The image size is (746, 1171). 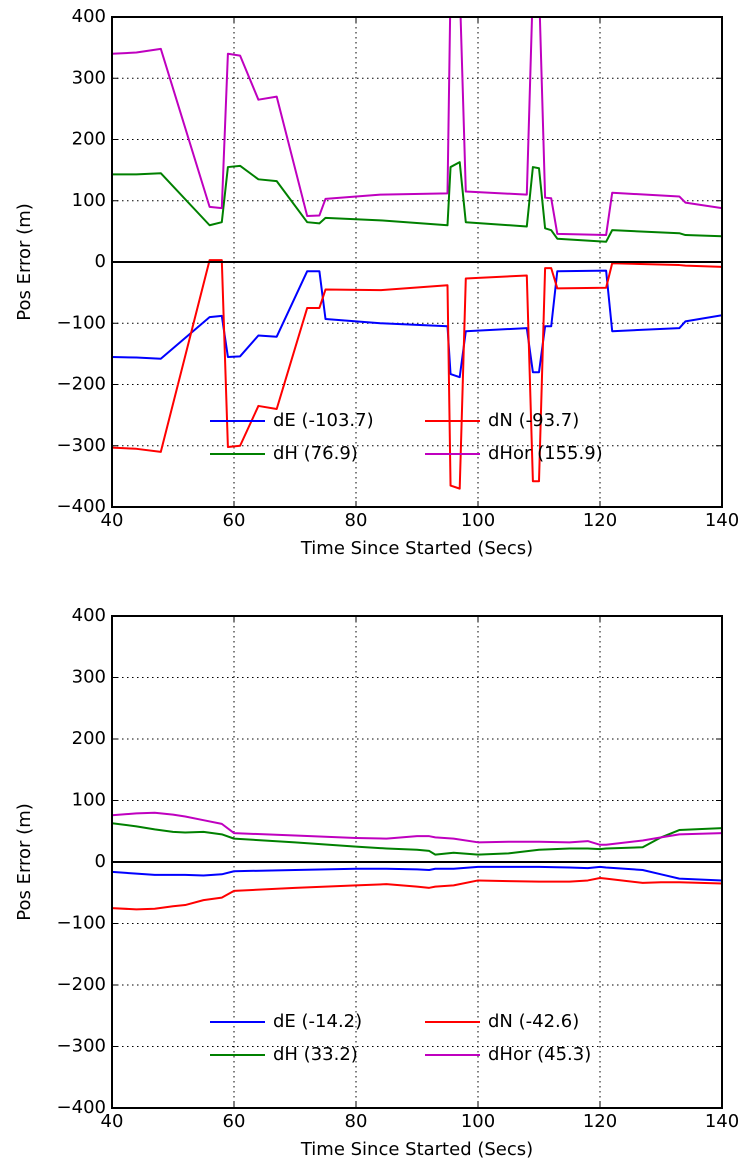 What do you see at coordinates (539, 1054) in the screenshot?
I see `legend-label: dHor (45.3)` at bounding box center [539, 1054].